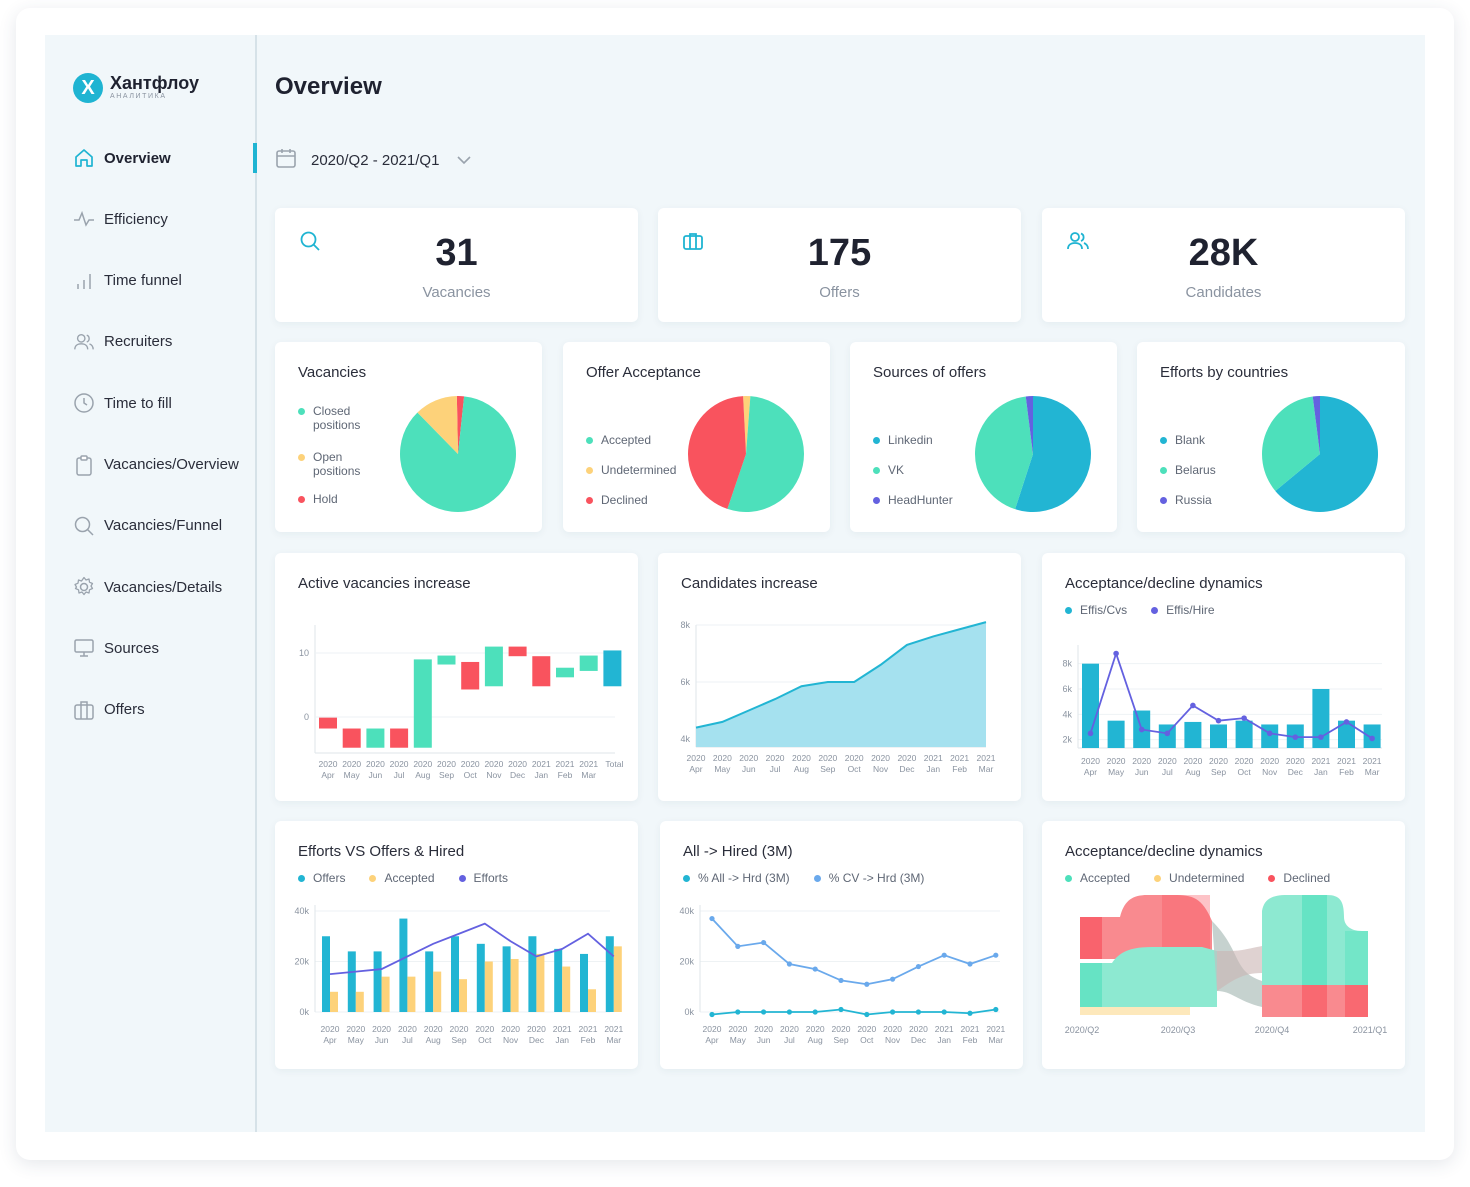  I want to click on kpi-card-candidates: 28K Candidates, so click(1223, 265).